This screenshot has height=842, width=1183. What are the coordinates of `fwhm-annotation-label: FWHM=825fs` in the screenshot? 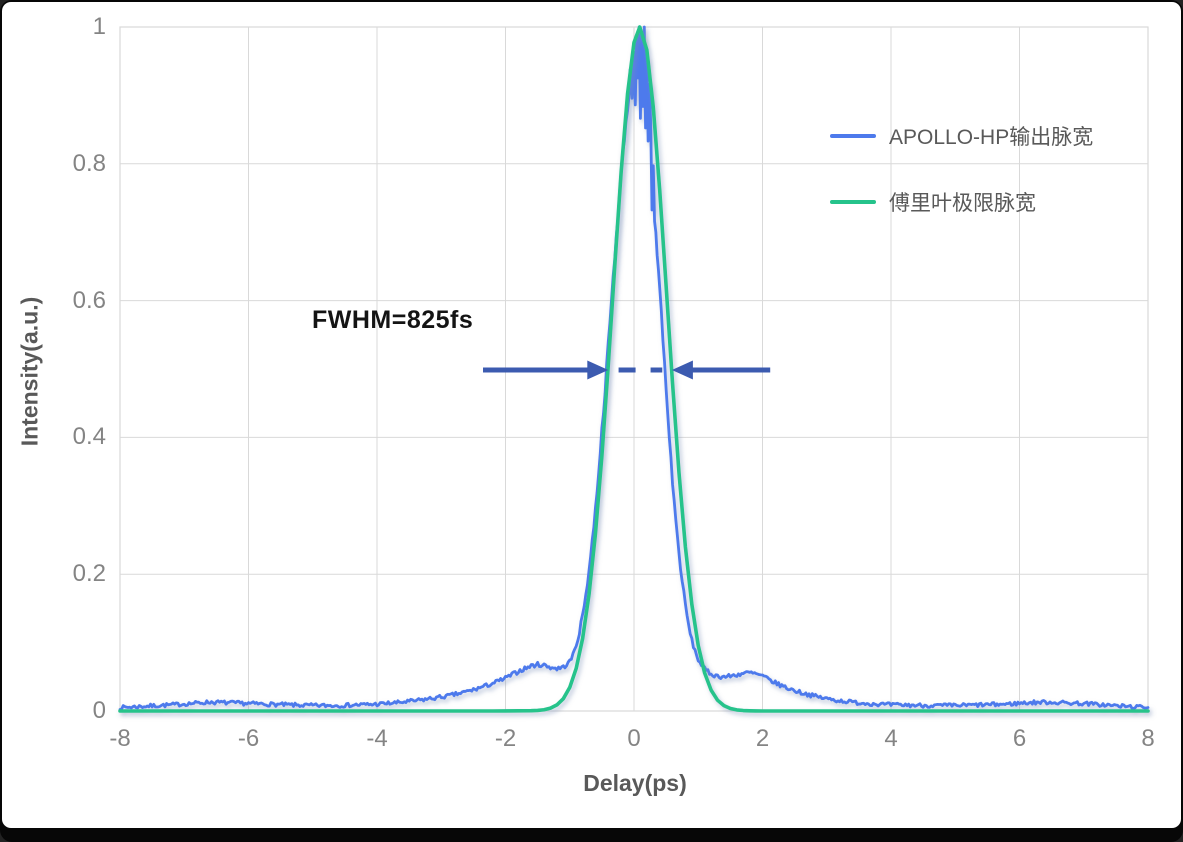 It's located at (393, 320).